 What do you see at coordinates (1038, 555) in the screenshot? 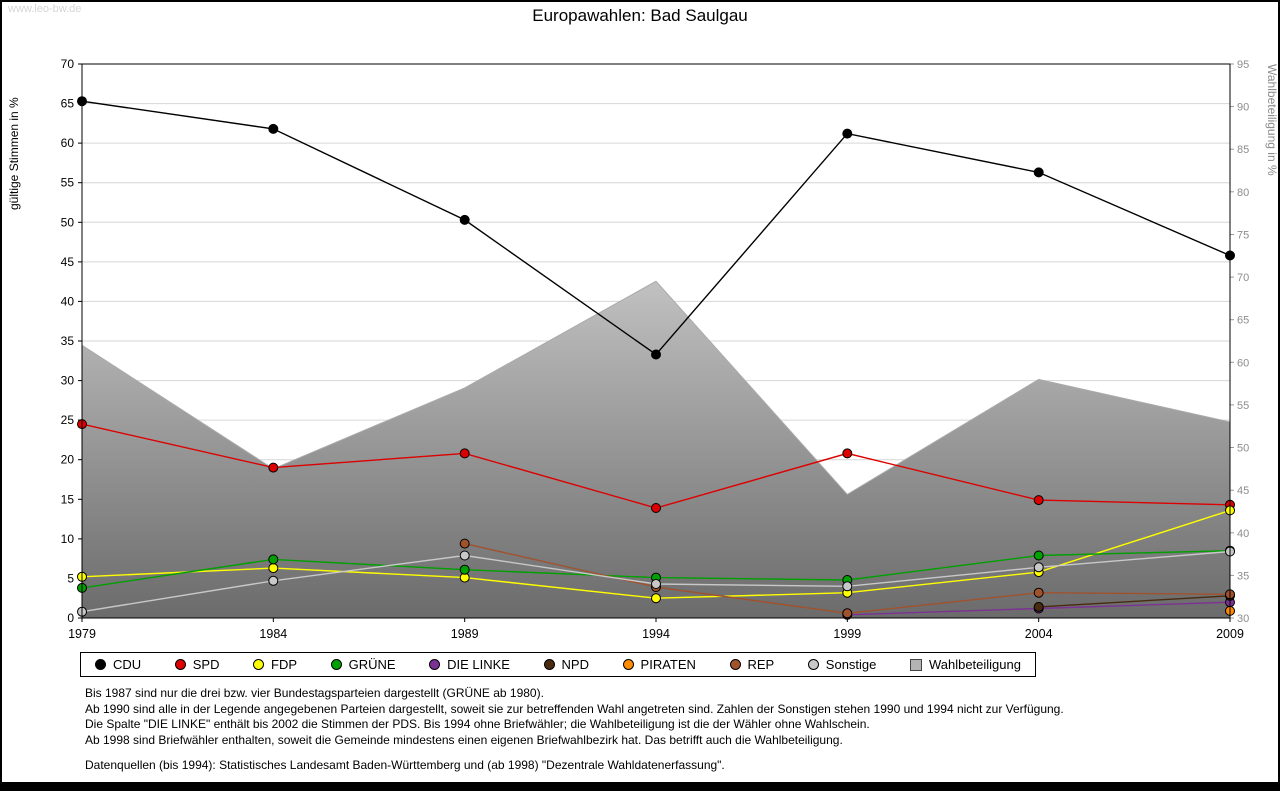
I see `data-point-gr-ne-2004` at bounding box center [1038, 555].